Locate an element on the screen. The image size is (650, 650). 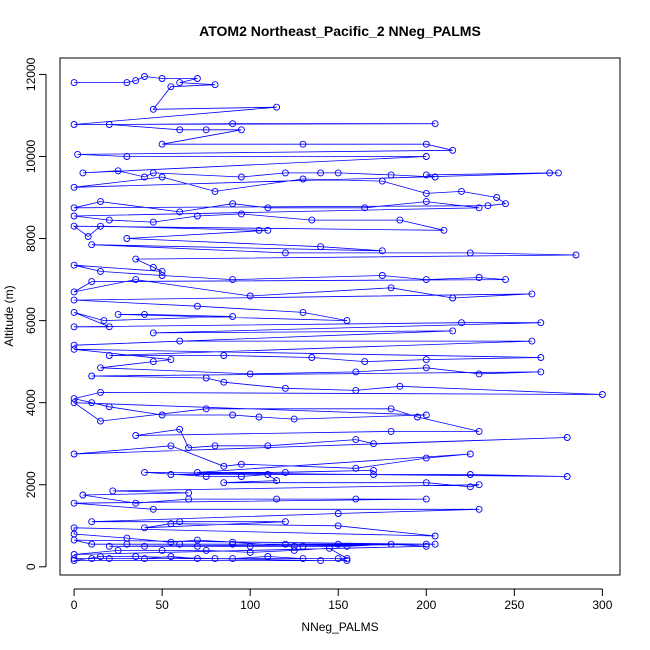
y-axis: 0 2000 4000 6000 8000 10000 12000 is located at coordinates (35, 313).